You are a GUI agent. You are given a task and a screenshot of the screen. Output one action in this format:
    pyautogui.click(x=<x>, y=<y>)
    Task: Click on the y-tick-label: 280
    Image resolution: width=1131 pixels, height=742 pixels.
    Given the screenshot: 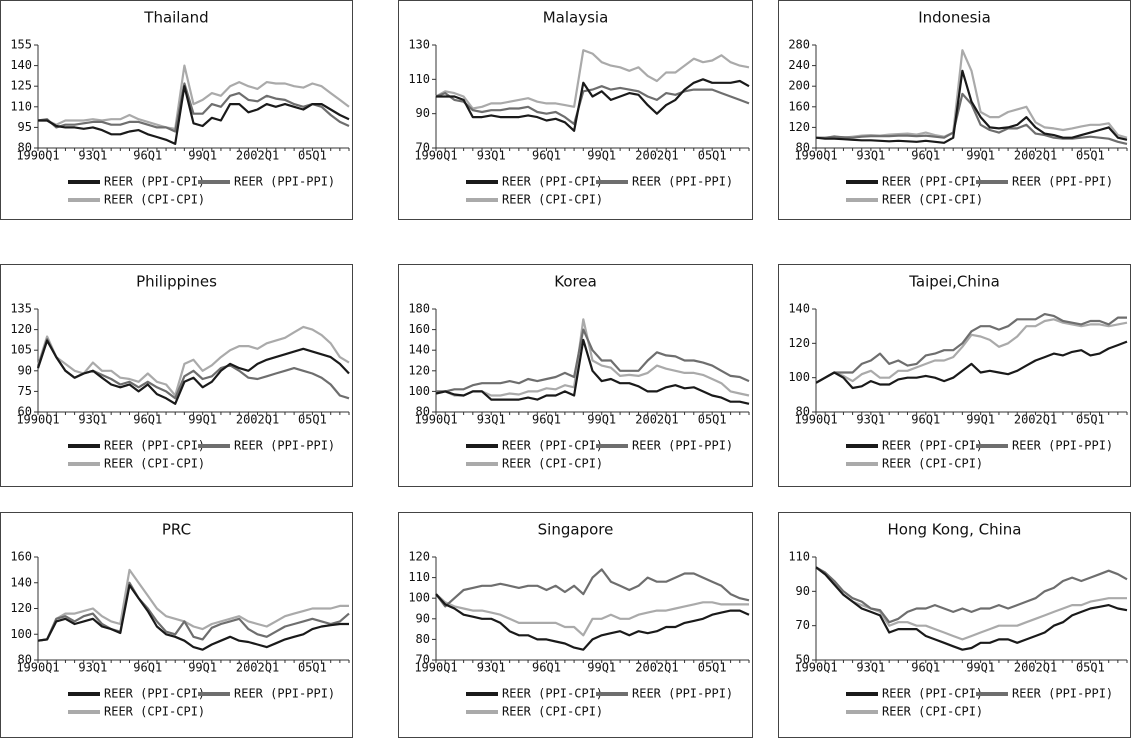 What is the action you would take?
    pyautogui.click(x=799, y=45)
    